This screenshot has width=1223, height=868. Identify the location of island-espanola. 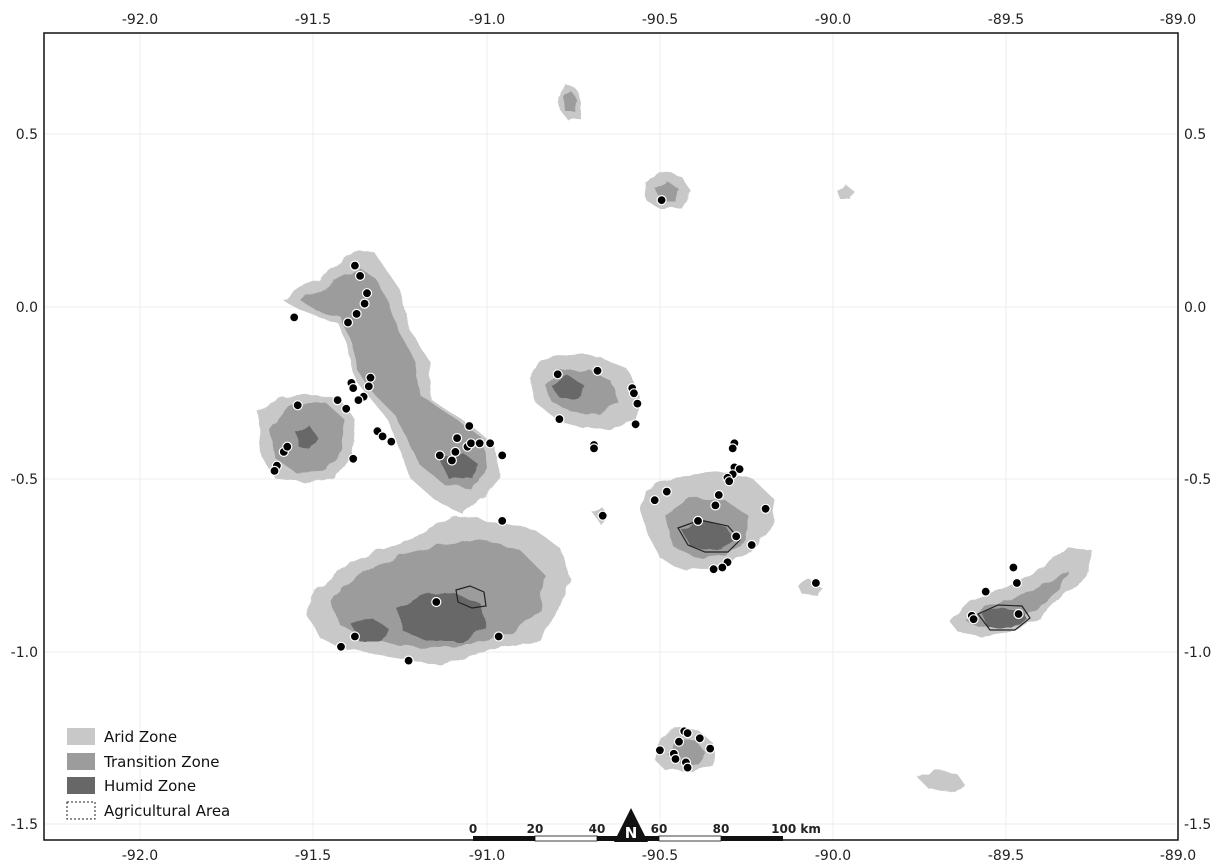
(941, 781).